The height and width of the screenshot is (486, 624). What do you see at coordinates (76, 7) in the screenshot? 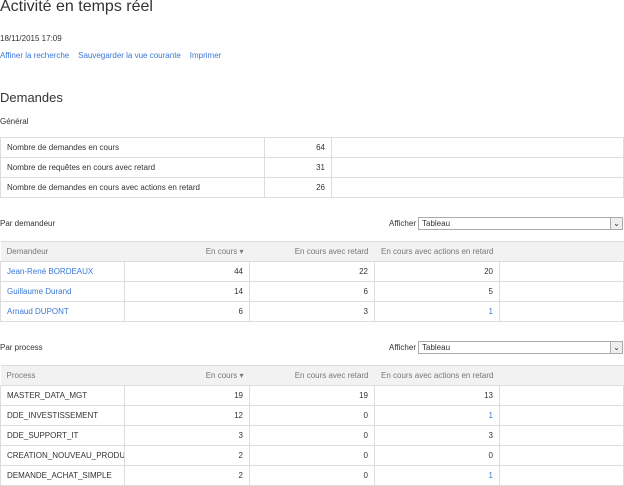
I see `page-title: Activité en temps réel` at bounding box center [76, 7].